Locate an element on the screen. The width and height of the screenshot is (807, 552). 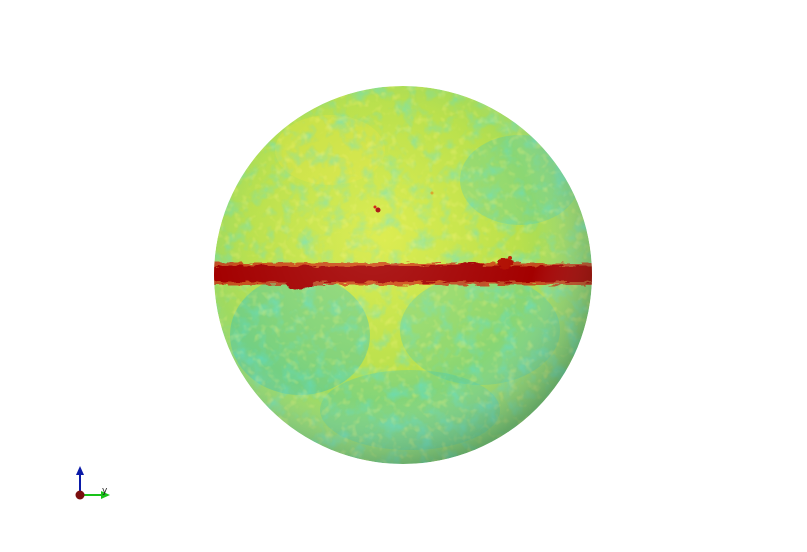
y-axis-arrow is located at coordinates (105, 495).